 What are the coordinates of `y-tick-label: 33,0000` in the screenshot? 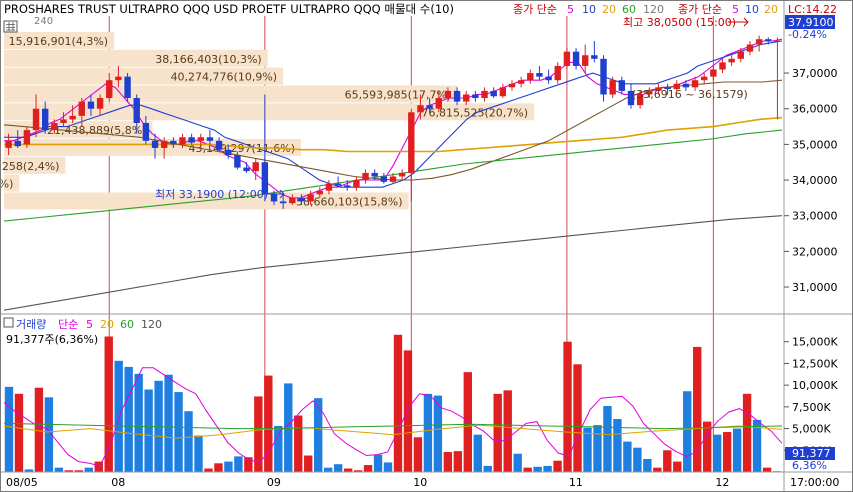 It's located at (815, 216).